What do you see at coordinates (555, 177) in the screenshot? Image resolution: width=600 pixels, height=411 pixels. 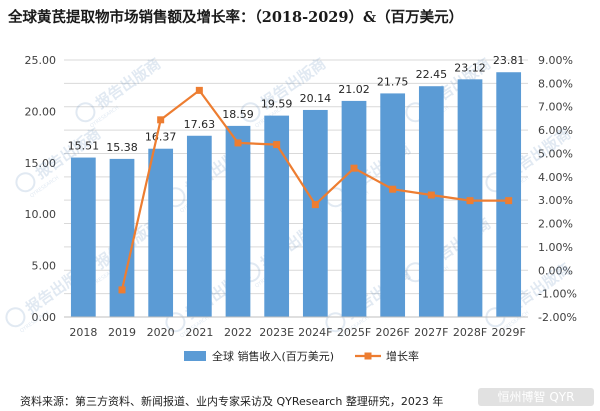 I see `y-right-tick-label: 4.00%` at bounding box center [555, 177].